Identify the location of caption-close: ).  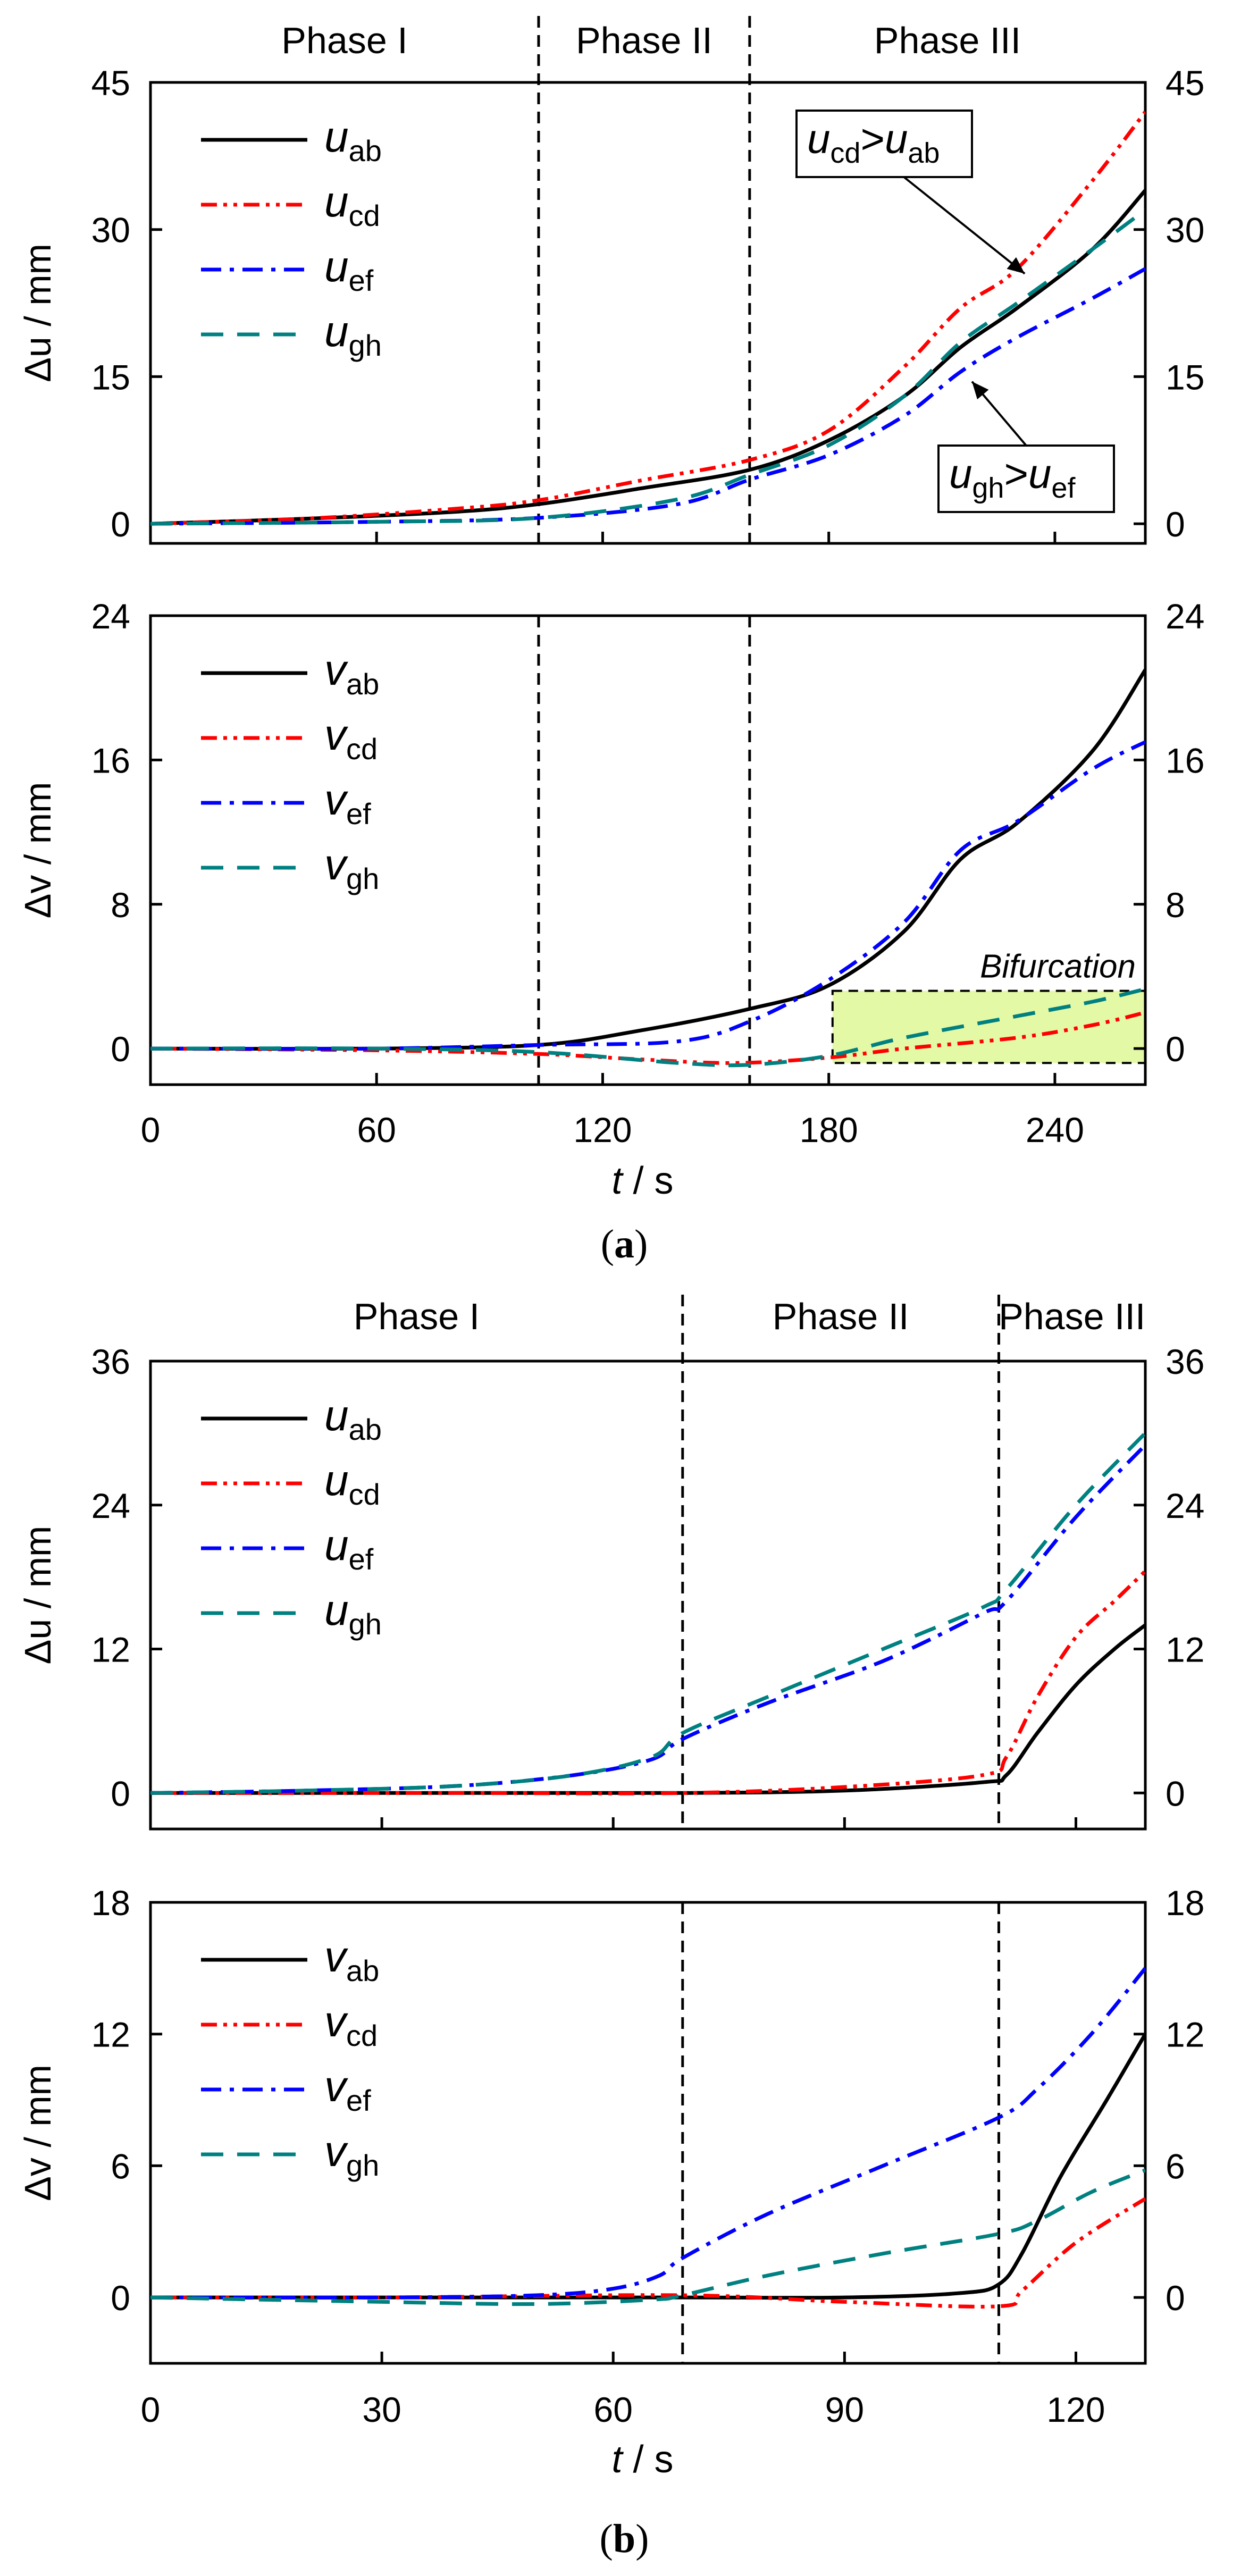
(641, 1244).